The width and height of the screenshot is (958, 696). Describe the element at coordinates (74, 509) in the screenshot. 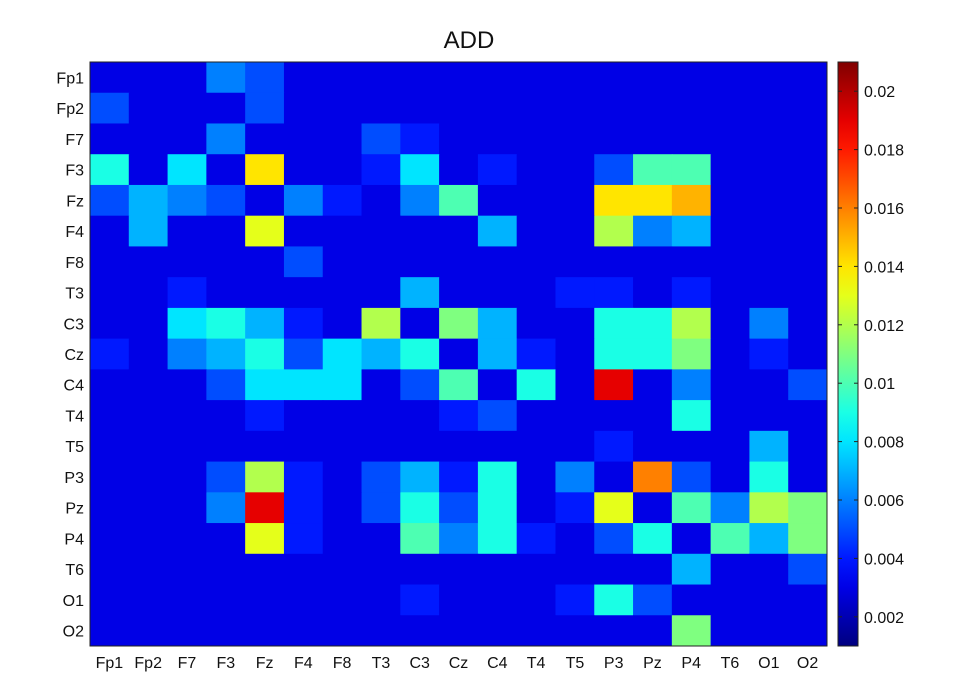

I see `y-tick-label: Pz` at that location.